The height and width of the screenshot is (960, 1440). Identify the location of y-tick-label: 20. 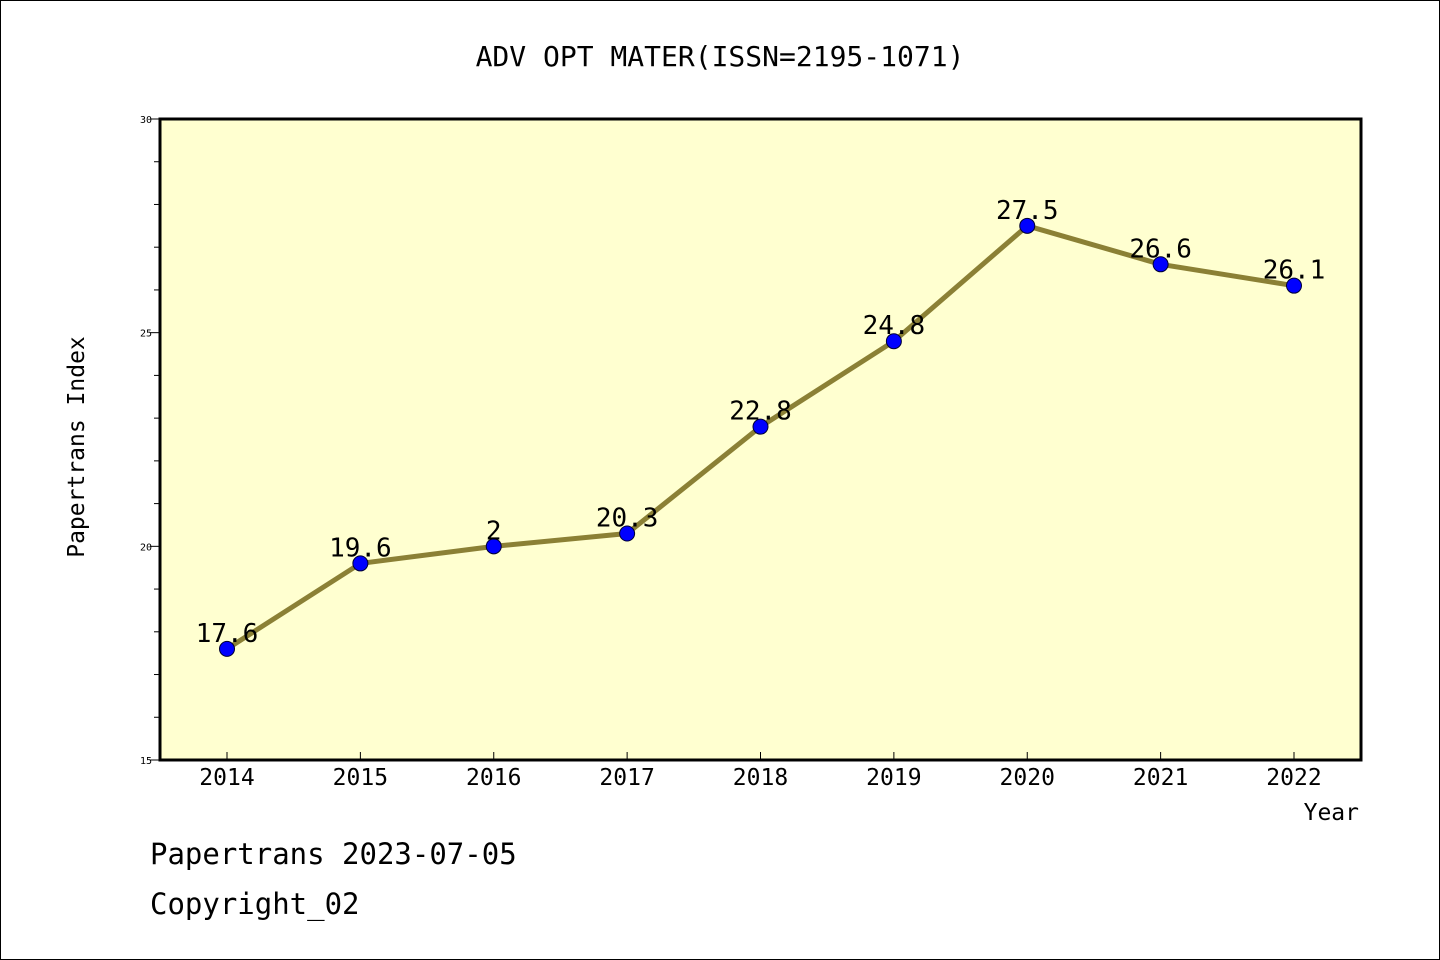
(146, 547).